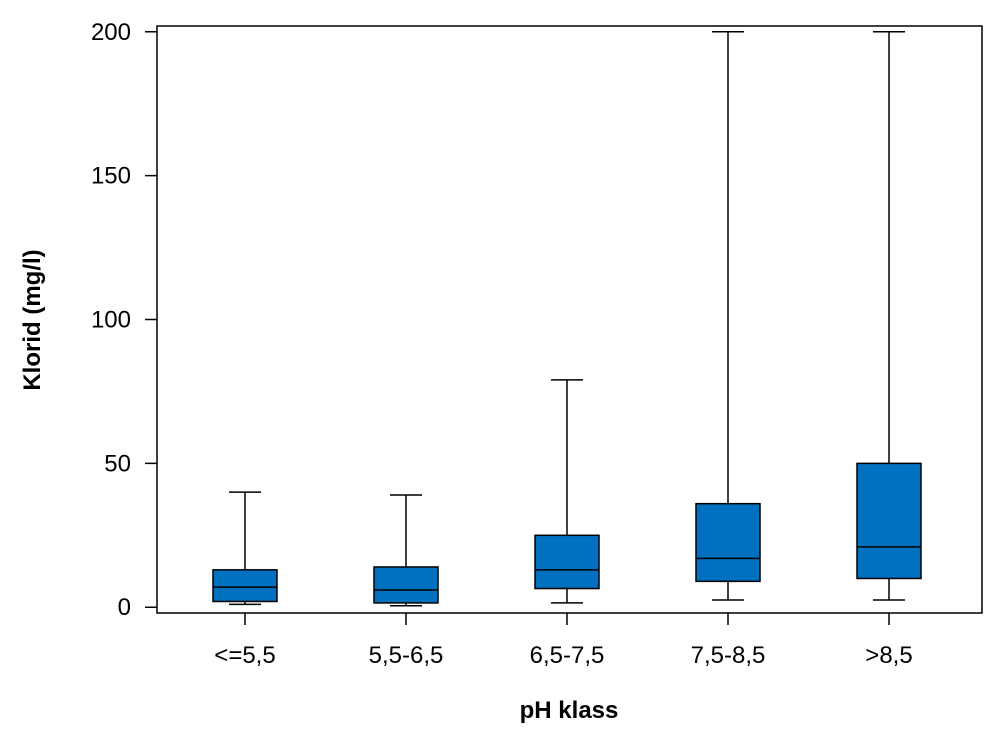 The height and width of the screenshot is (755, 1000). I want to click on x-tick-label: 7,5-8,5, so click(728, 655).